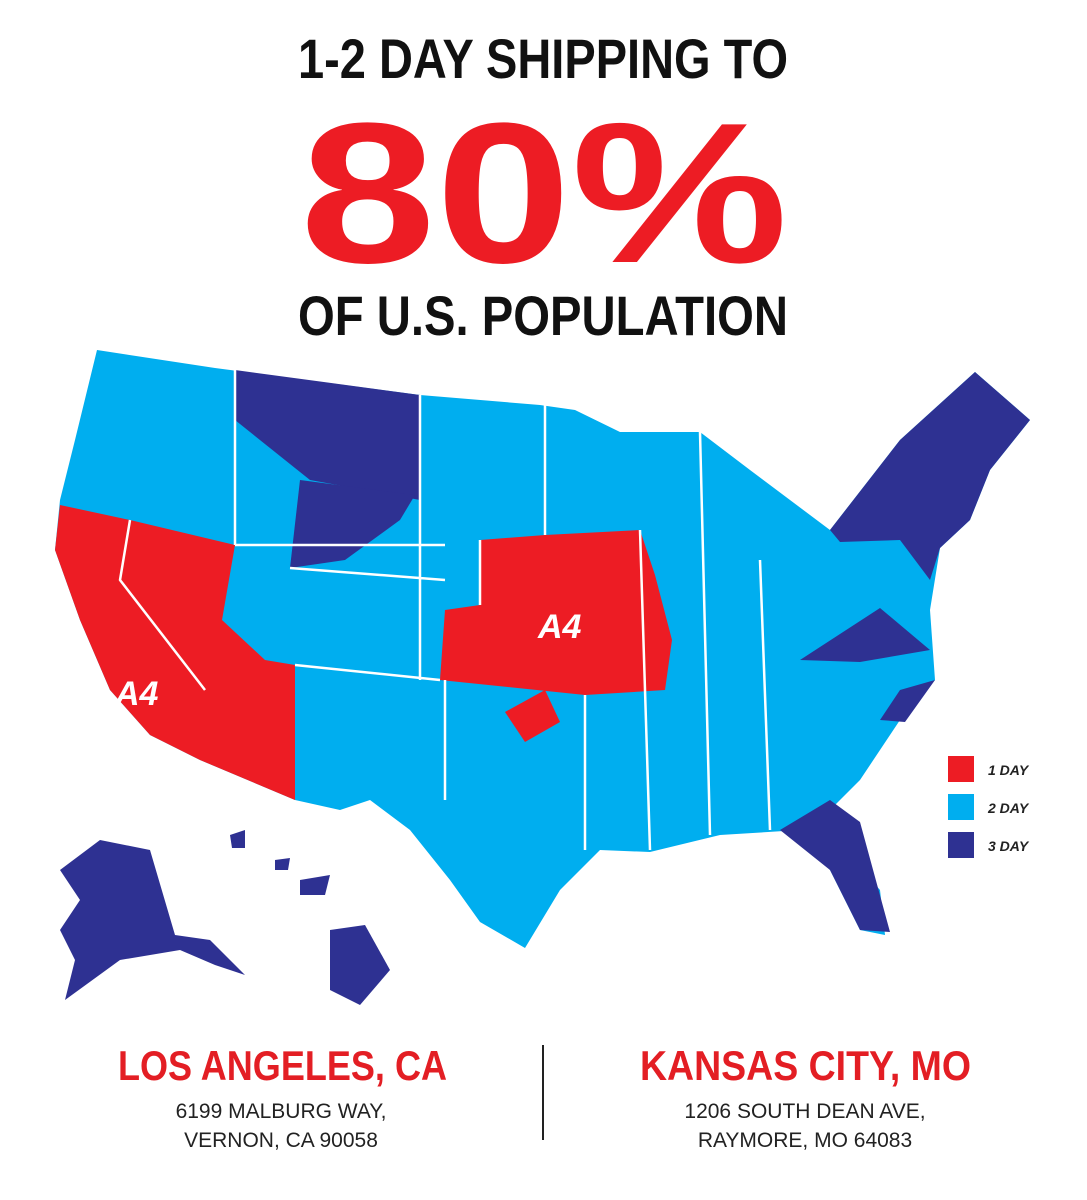 The image size is (1087, 1200). I want to click on location-address: RAYMORE, MO 64083, so click(805, 1140).